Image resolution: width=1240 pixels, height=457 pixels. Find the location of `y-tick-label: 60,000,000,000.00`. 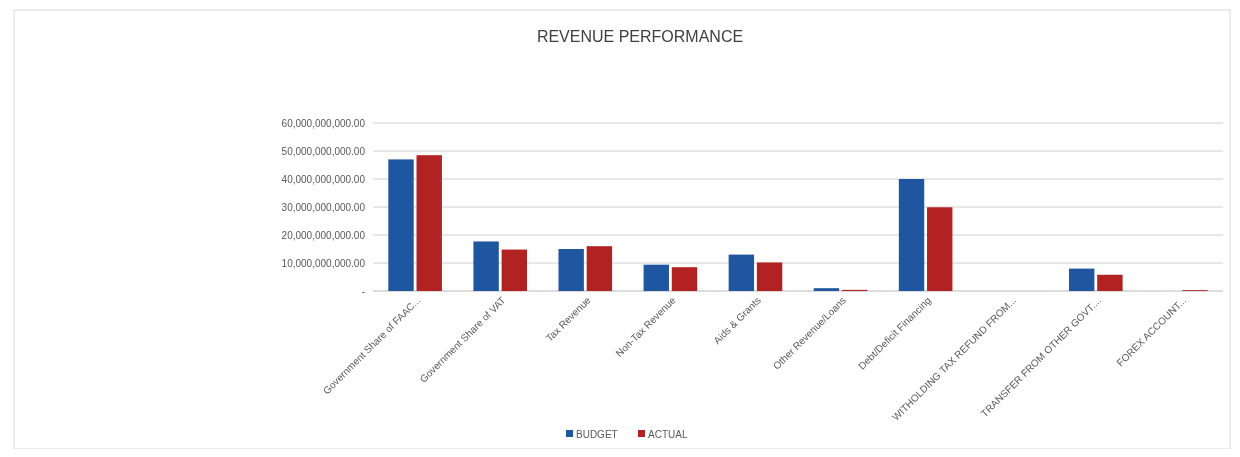

y-tick-label: 60,000,000,000.00 is located at coordinates (323, 123).